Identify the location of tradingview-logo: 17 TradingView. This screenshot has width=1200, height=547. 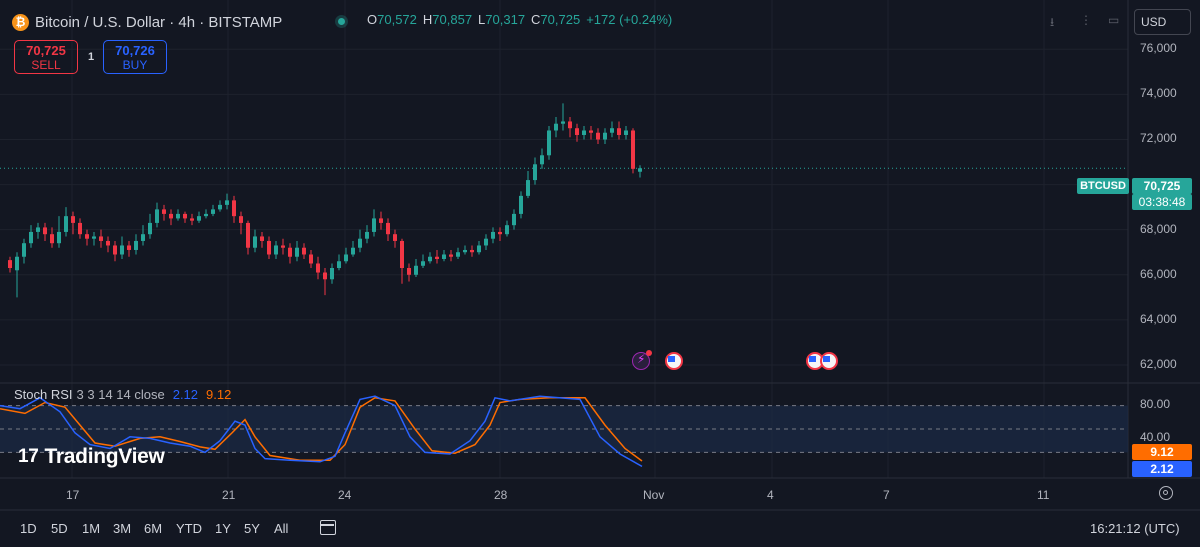
(91, 457).